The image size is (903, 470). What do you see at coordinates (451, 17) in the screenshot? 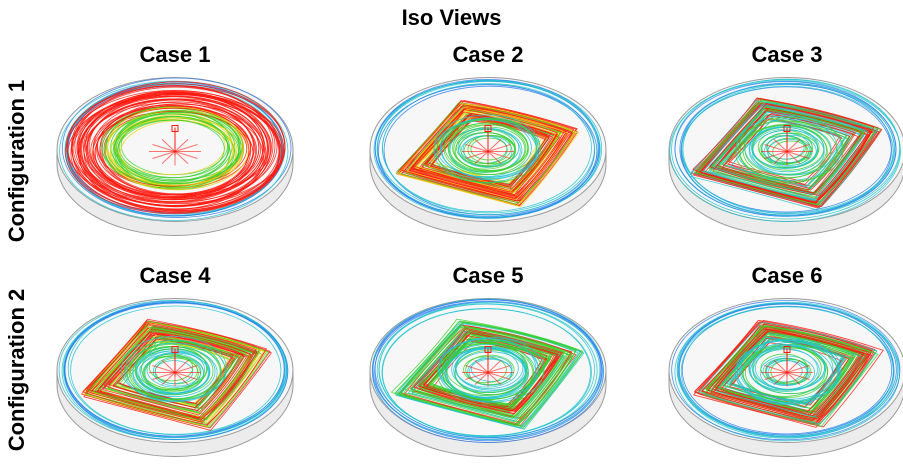
I see `figure-title: Iso Views` at bounding box center [451, 17].